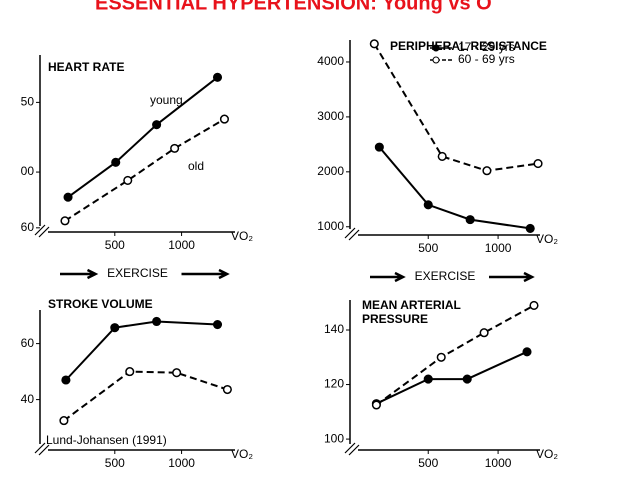 The width and height of the screenshot is (636, 488). Describe the element at coordinates (196, 166) in the screenshot. I see `series-label: old` at that location.